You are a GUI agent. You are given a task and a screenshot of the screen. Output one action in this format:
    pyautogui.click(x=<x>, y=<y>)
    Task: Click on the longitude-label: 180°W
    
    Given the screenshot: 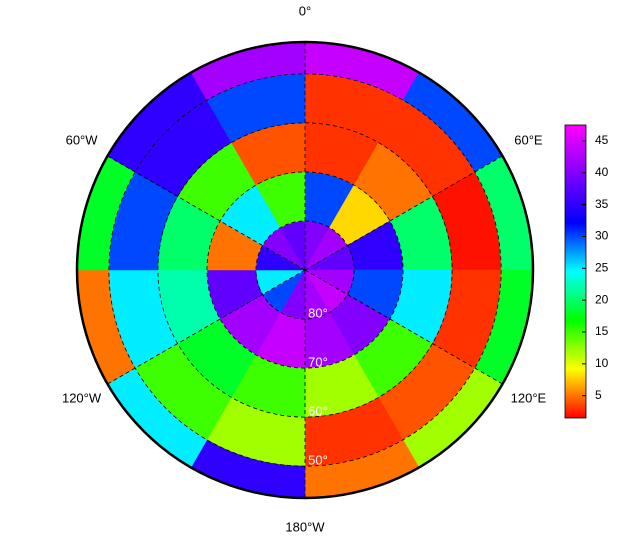 What is the action you would take?
    pyautogui.click(x=305, y=526)
    